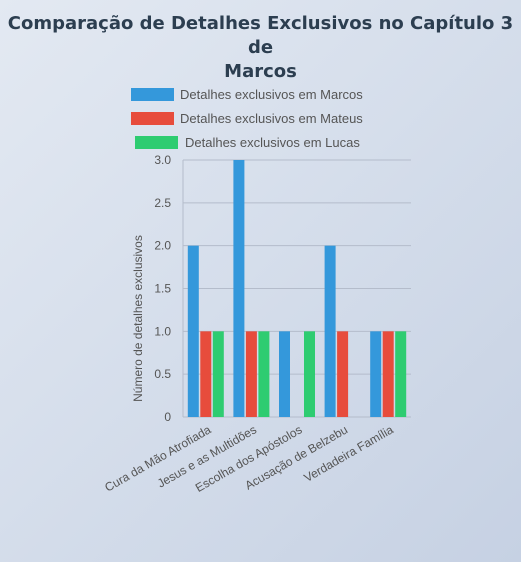 The image size is (521, 562). I want to click on chart-title-line-2: Marcos, so click(260, 71).